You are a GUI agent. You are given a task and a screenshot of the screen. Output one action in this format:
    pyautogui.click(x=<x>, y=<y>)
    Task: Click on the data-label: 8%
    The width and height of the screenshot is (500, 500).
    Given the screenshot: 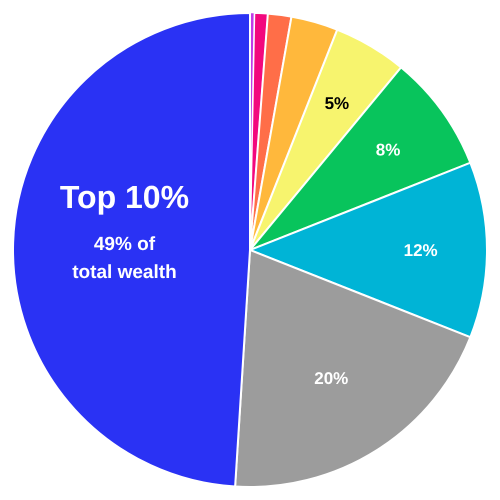 What is the action you would take?
    pyautogui.click(x=388, y=150)
    